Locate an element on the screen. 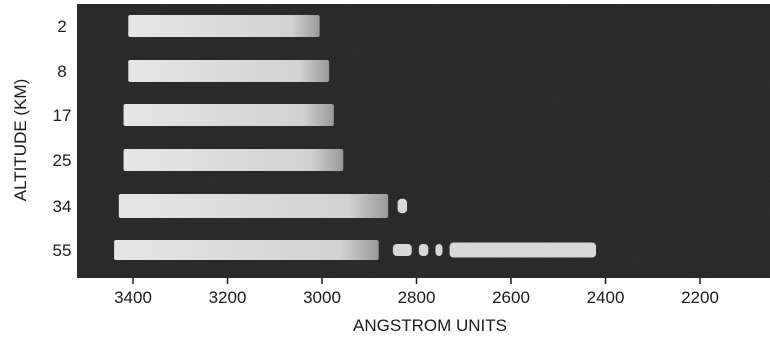  x-tick-labels: 3400 3200 3000 2800 2600 2400 2200 is located at coordinates (416, 292).